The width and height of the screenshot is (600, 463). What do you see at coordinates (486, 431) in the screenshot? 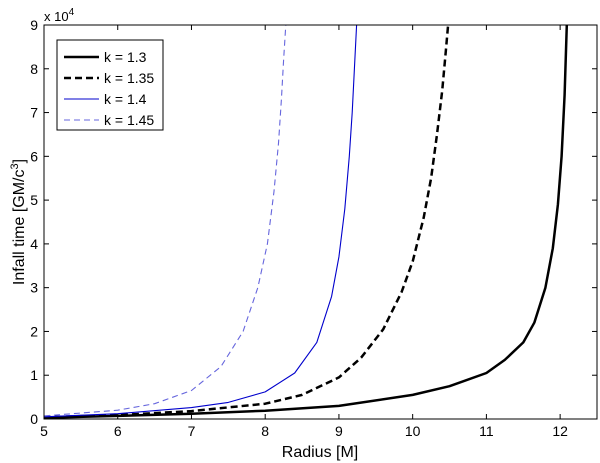
I see `x-tick-label: 11` at bounding box center [486, 431].